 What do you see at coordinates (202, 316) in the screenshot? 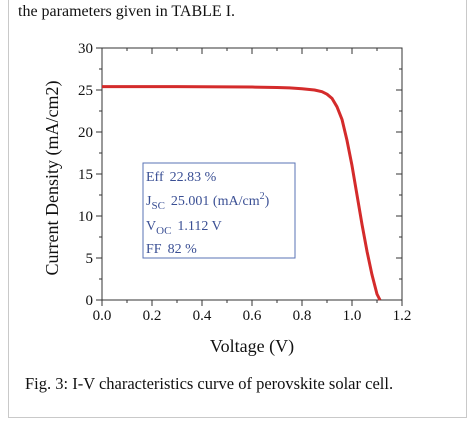
I see `x-tick-label: 0.4` at bounding box center [202, 316].